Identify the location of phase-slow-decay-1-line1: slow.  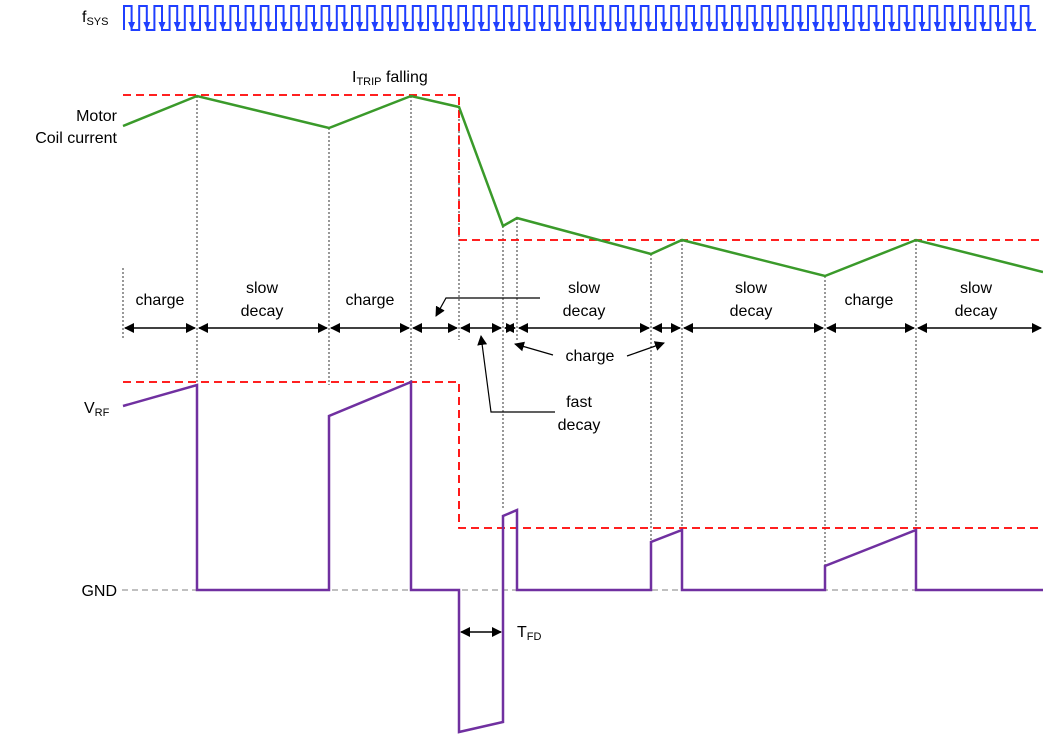
(262, 288).